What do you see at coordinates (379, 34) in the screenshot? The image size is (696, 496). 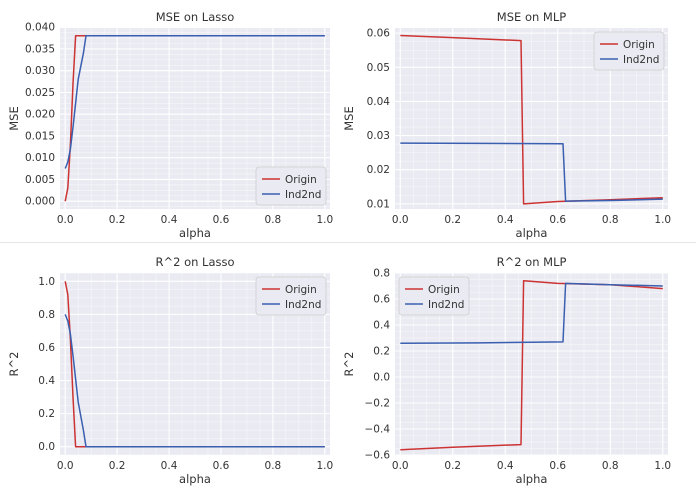 I see `y-tick-label: 0.06` at bounding box center [379, 34].